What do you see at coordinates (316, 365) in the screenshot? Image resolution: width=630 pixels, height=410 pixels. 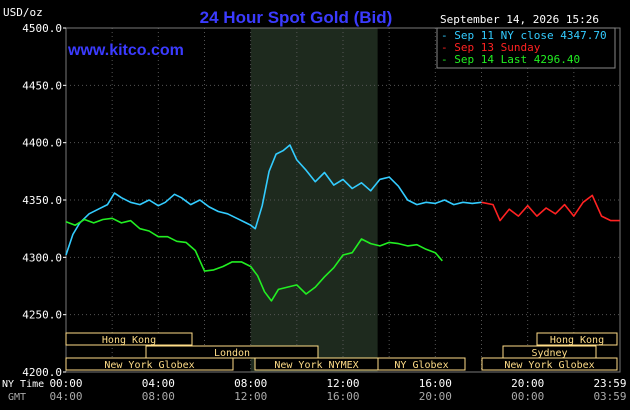 I see `session-label: New York NYMEX` at bounding box center [316, 365].